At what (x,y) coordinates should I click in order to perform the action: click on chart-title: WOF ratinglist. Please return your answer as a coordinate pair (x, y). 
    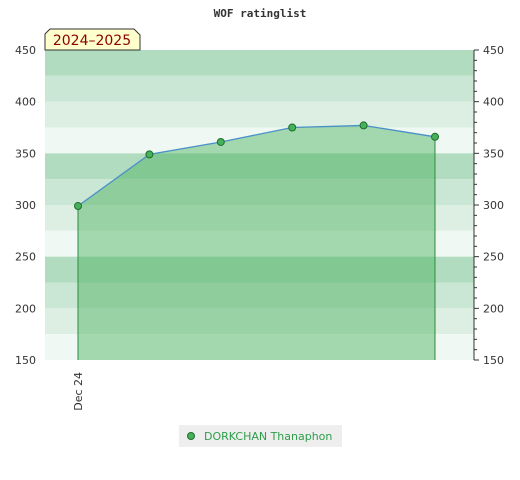
    Looking at the image, I should click on (260, 13).